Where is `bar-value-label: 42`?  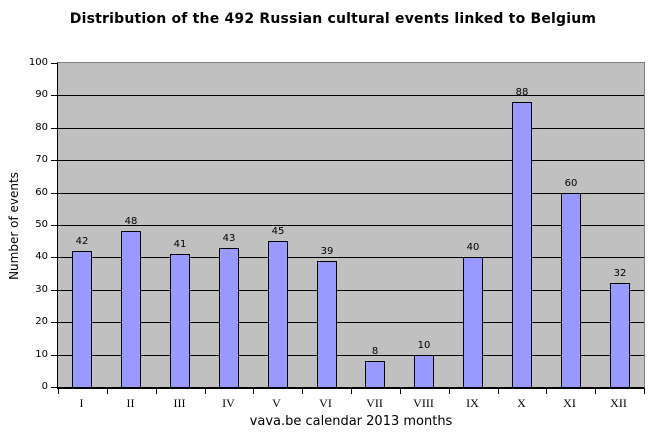
bar-value-label: 42 is located at coordinates (82, 241).